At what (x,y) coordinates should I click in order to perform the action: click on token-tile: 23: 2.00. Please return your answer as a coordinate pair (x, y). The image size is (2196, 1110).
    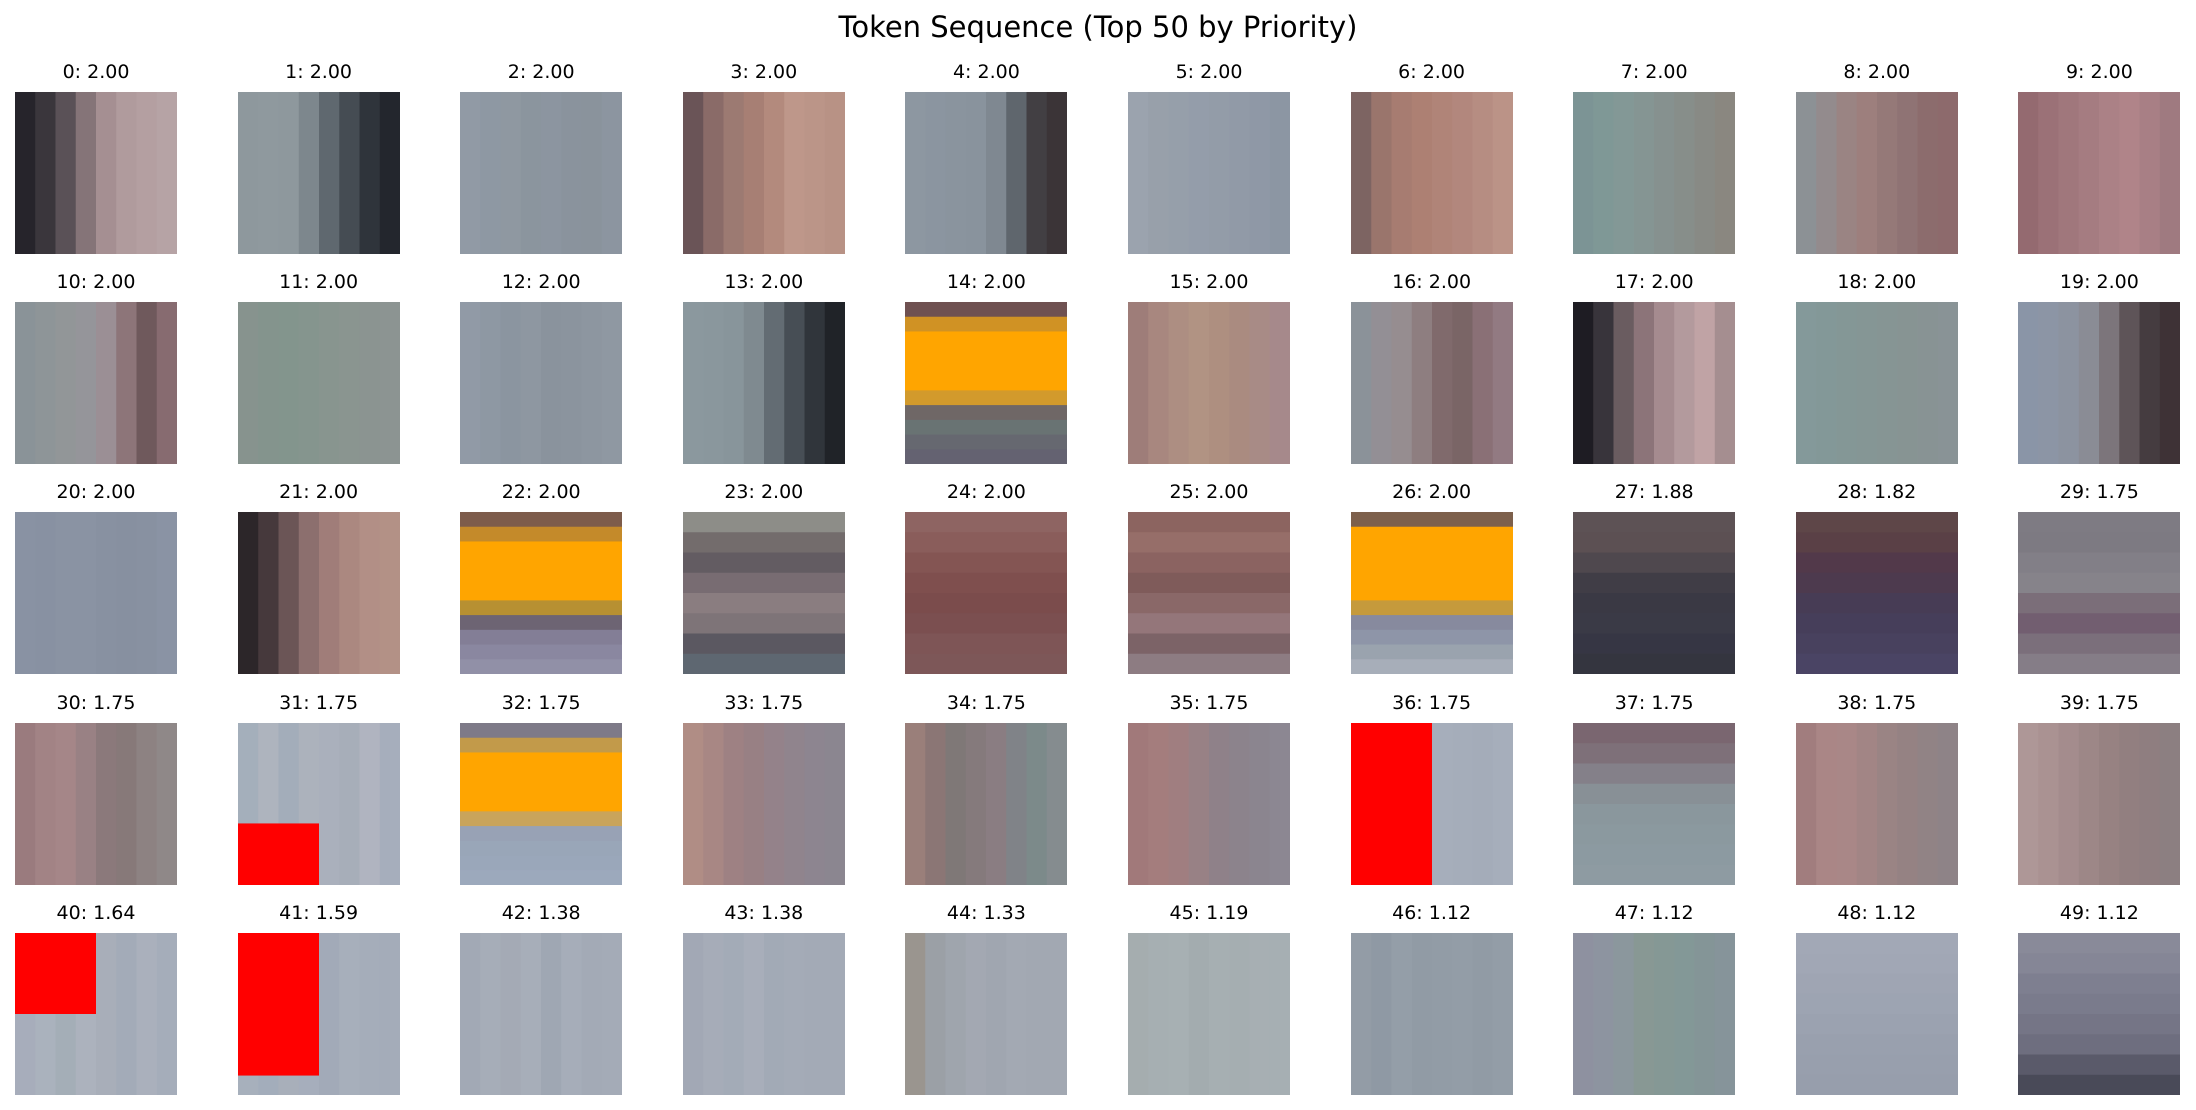
    Looking at the image, I should click on (763, 577).